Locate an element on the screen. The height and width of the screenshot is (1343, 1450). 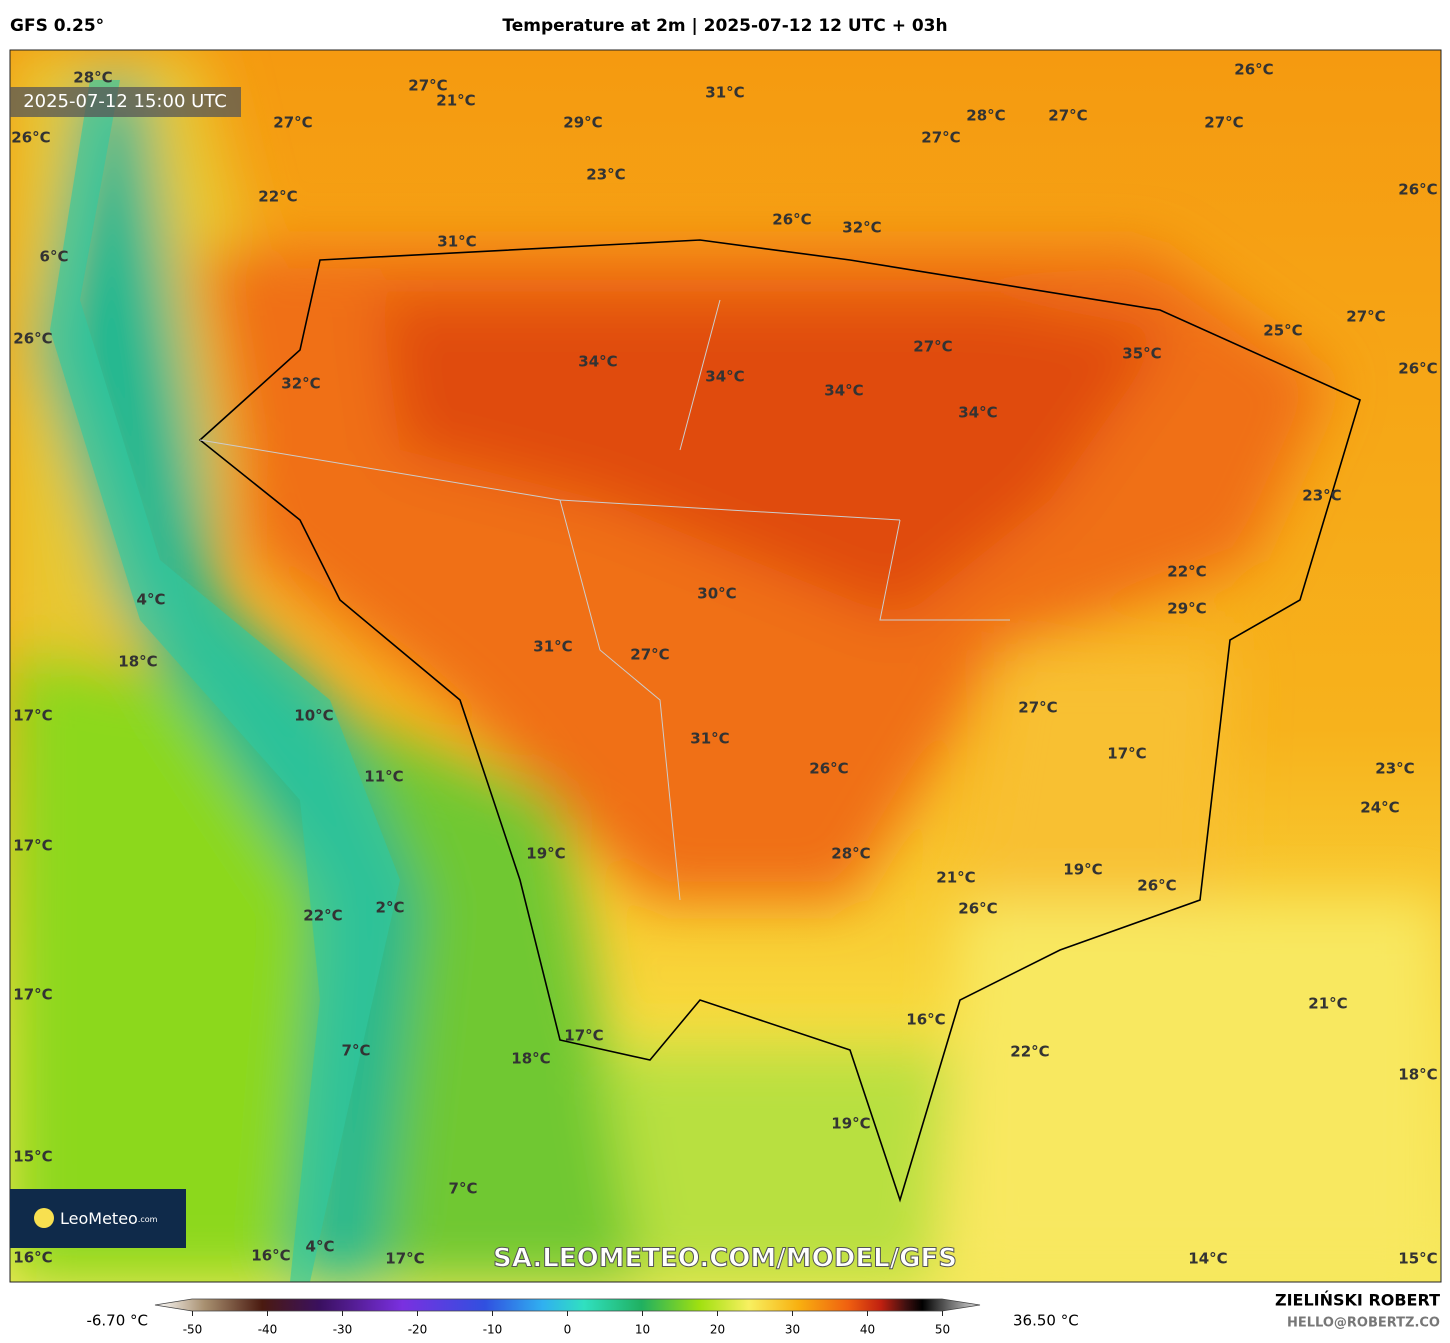
valid-time-box is located at coordinates (125, 102).